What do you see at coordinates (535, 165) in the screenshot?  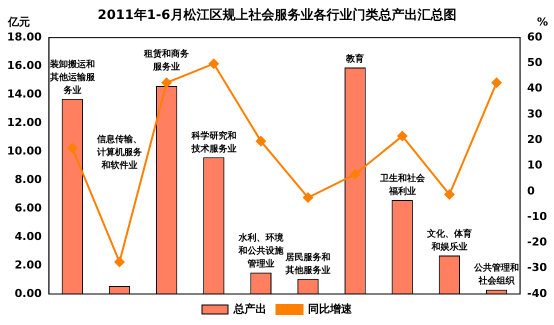 I see `y2-tick-label: 10` at bounding box center [535, 165].